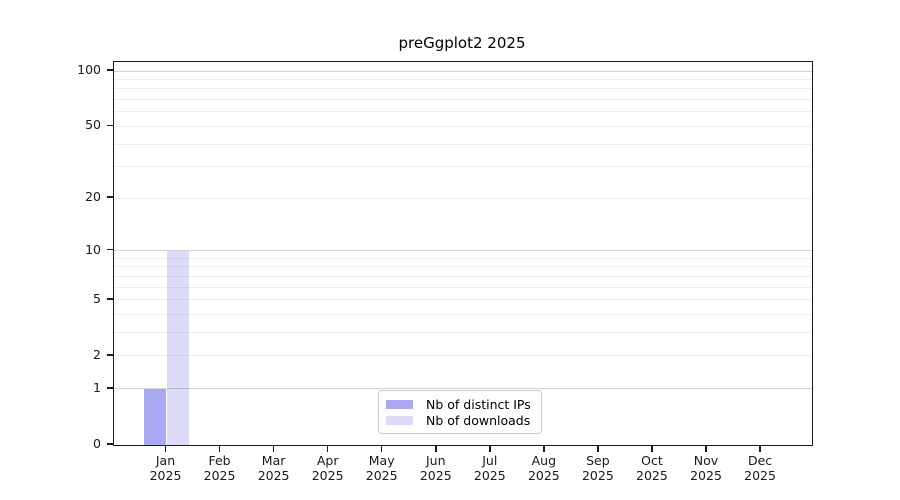 The height and width of the screenshot is (500, 900). What do you see at coordinates (93, 249) in the screenshot?
I see `y-tick-label: 10` at bounding box center [93, 249].